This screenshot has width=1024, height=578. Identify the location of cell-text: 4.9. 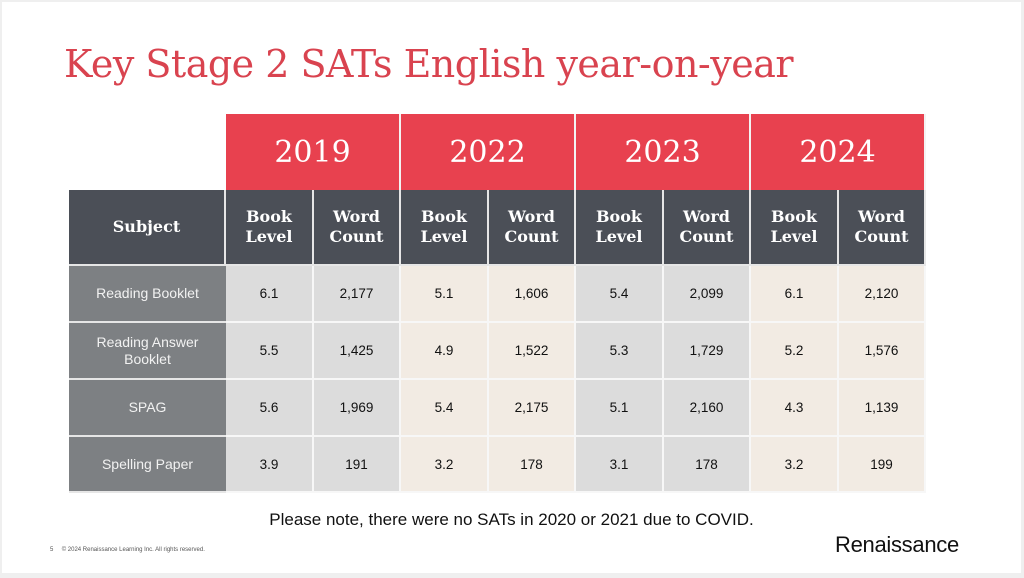
(444, 350).